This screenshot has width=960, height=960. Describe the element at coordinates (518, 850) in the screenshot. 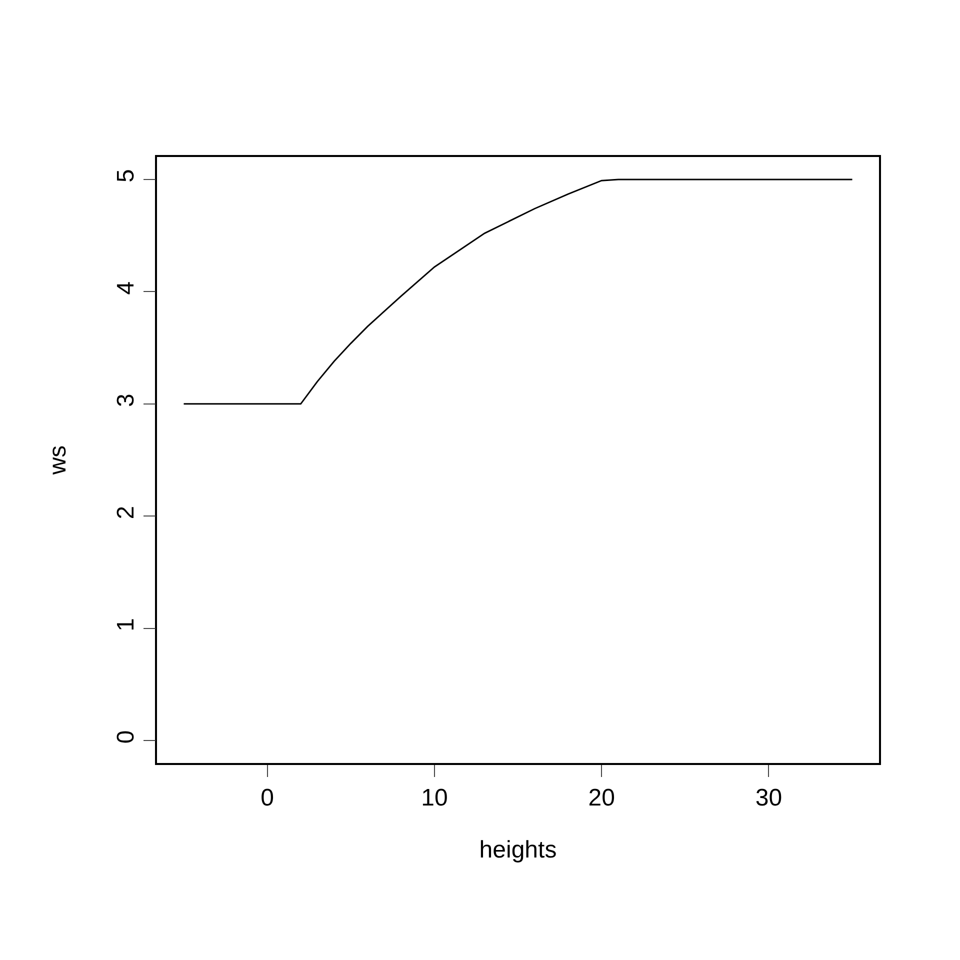

I see `x-axis-title: heights` at that location.